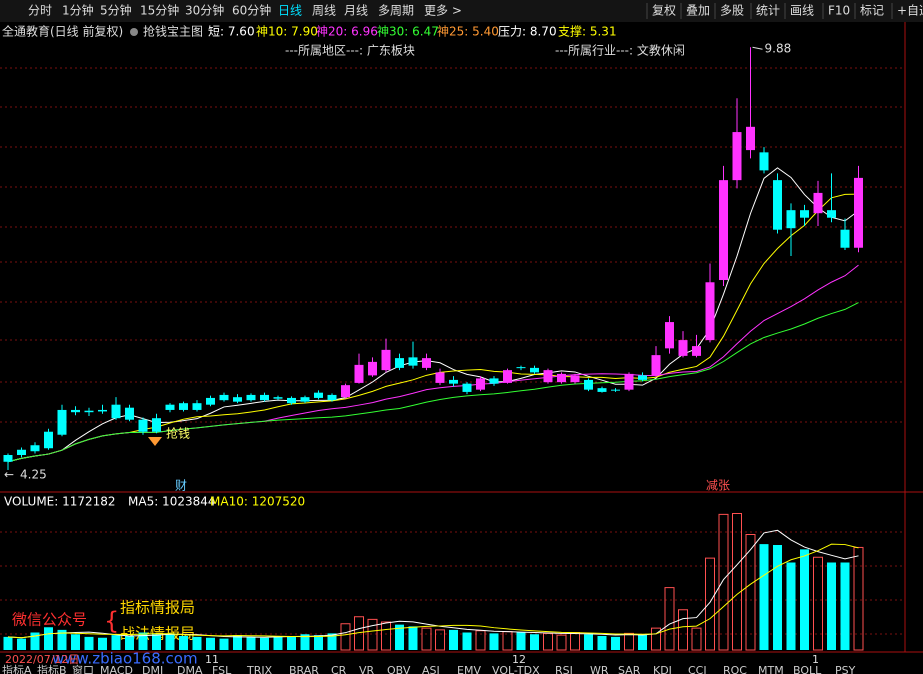 This screenshot has height=674, width=923. I want to click on indicator-tab: 指标A, so click(17, 668).